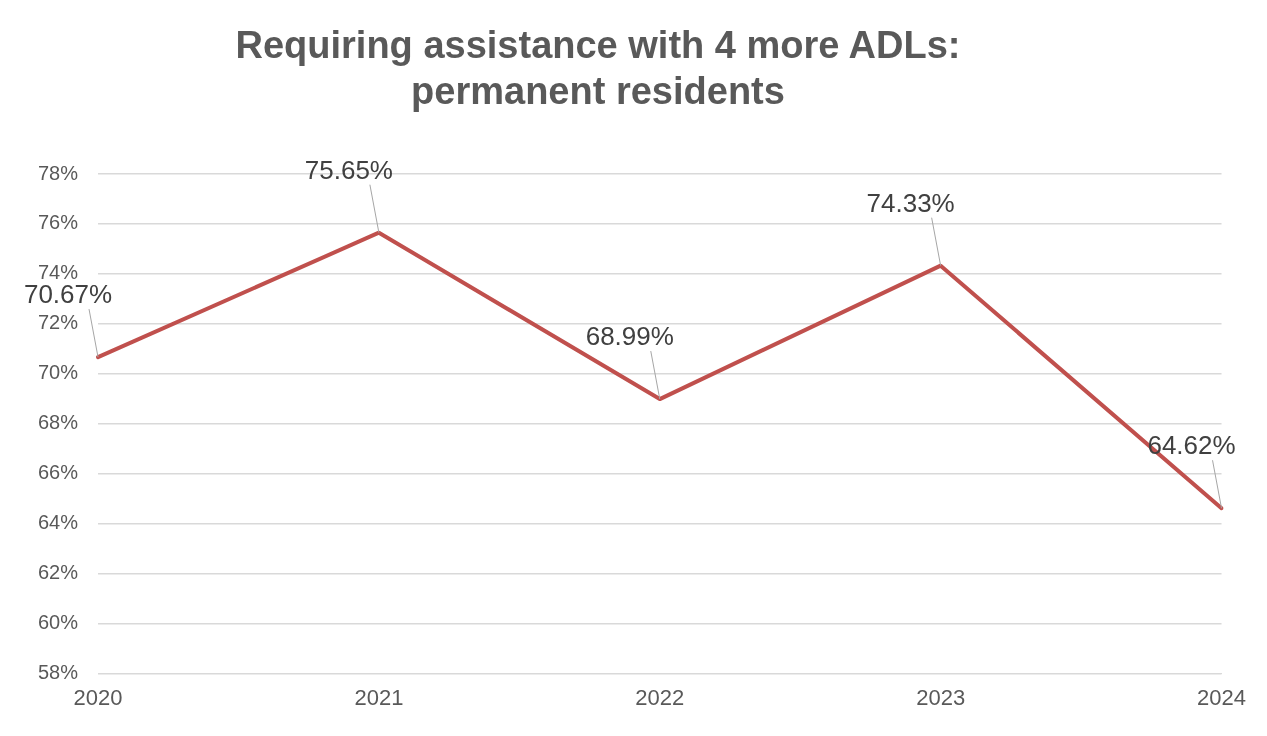 This screenshot has height=736, width=1267. I want to click on y-tick-label: 66%, so click(58, 472).